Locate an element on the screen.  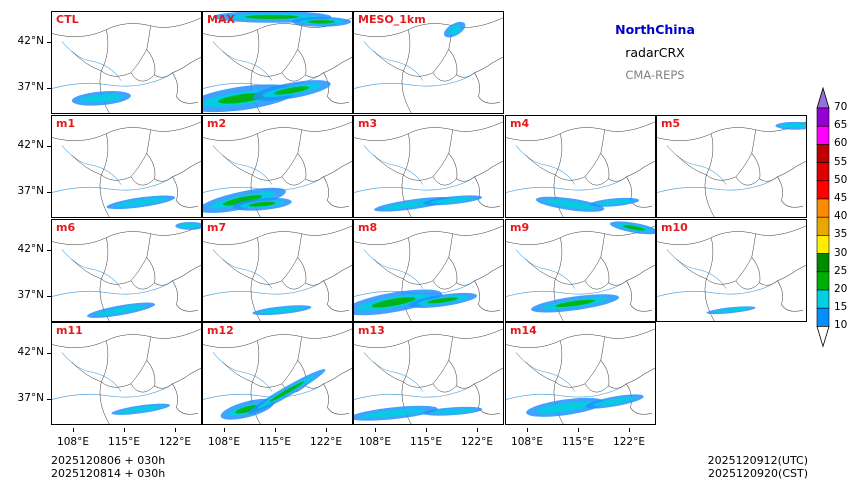
colorbar-level-label: 55 is located at coordinates (841, 161).